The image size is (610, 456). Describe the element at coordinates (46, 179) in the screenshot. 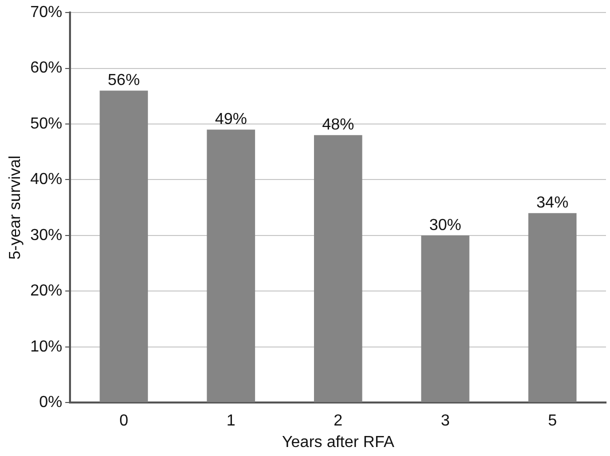

I see `y-tick-label: 40%` at that location.